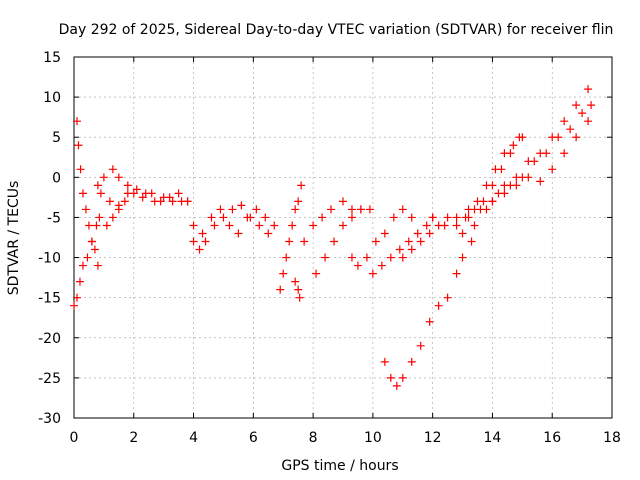 The image size is (640, 480). What do you see at coordinates (49, 299) in the screenshot?
I see `y-tick-label: -15` at bounding box center [49, 299].